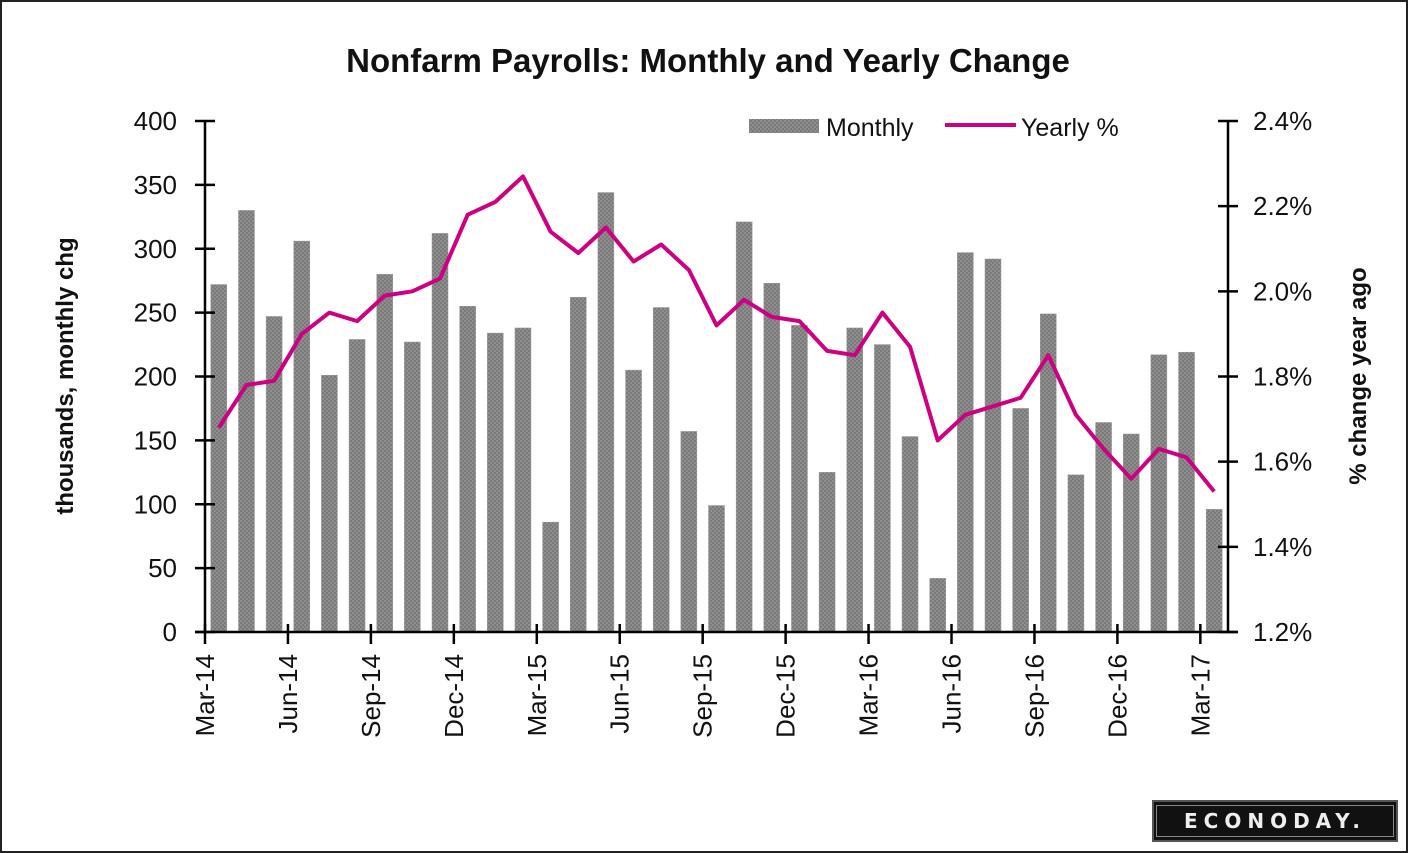  Describe the element at coordinates (1282, 632) in the screenshot. I see `y-right-tick-label: 1.2%` at that location.